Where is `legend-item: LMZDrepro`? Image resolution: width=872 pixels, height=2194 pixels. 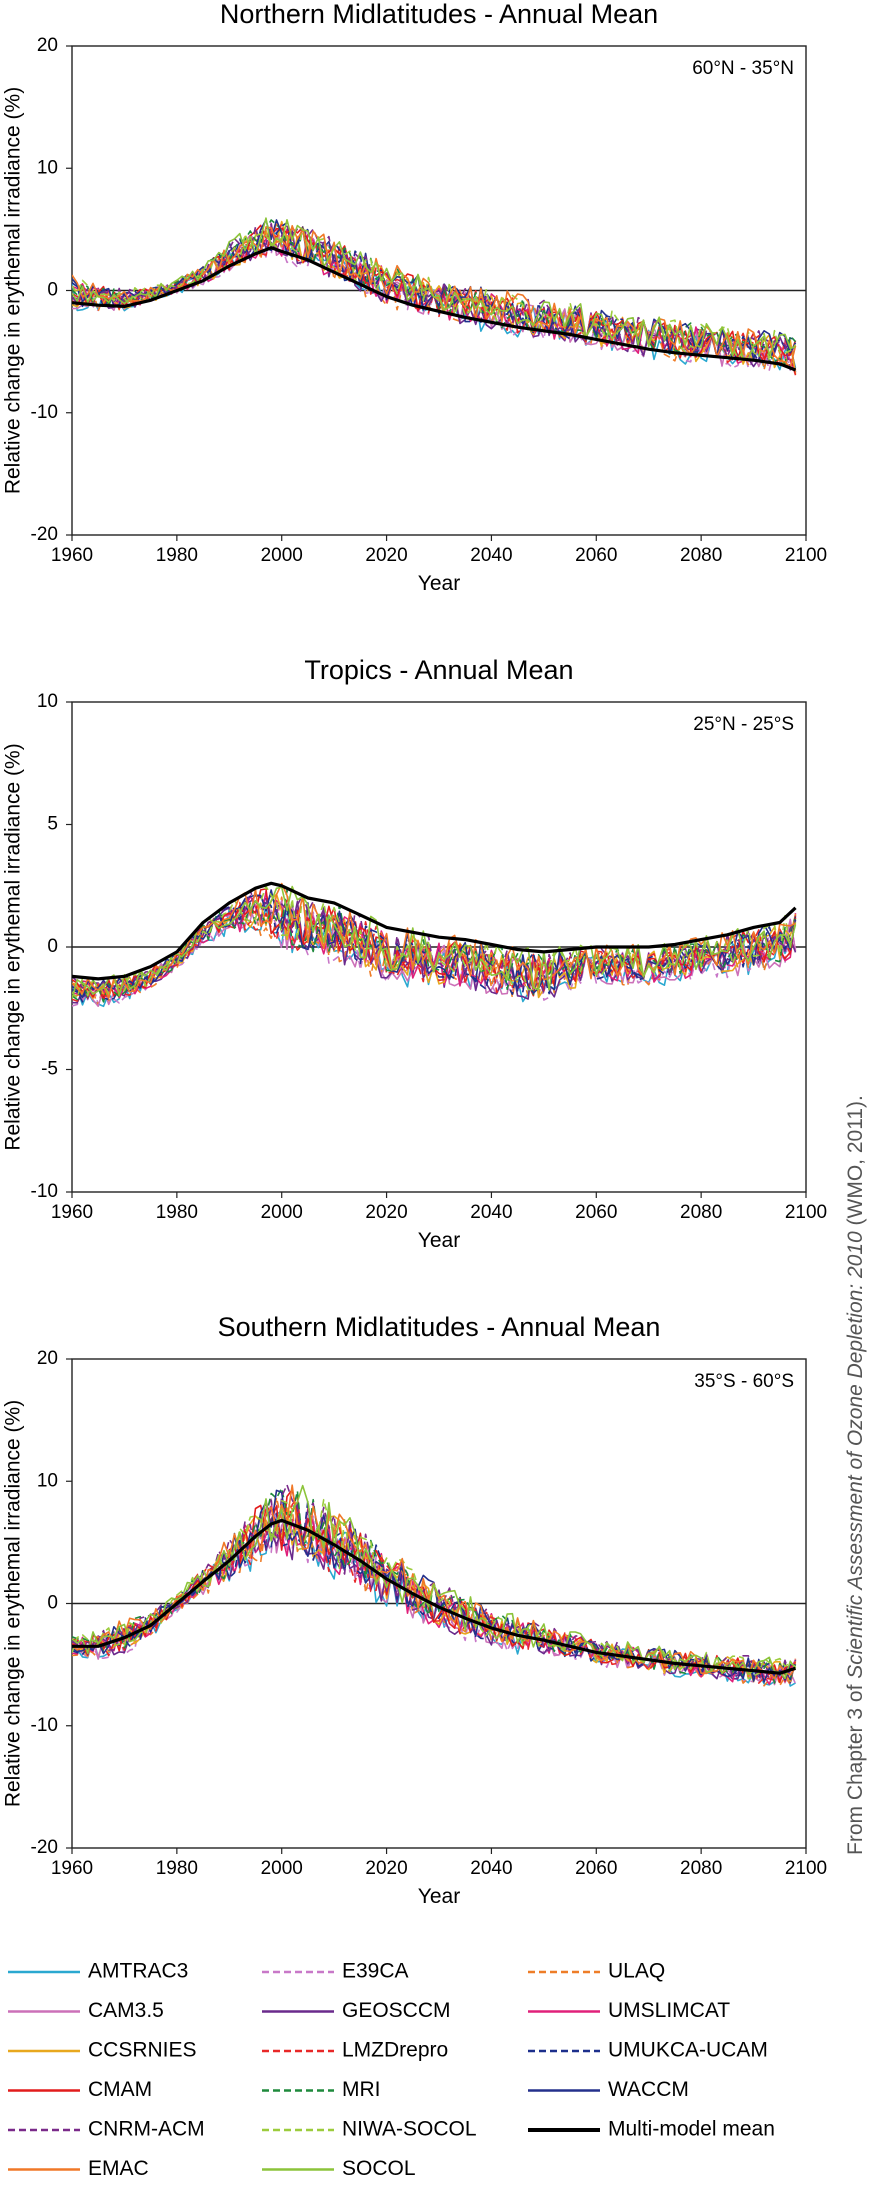 legend-item: LMZDrepro is located at coordinates (355, 2050).